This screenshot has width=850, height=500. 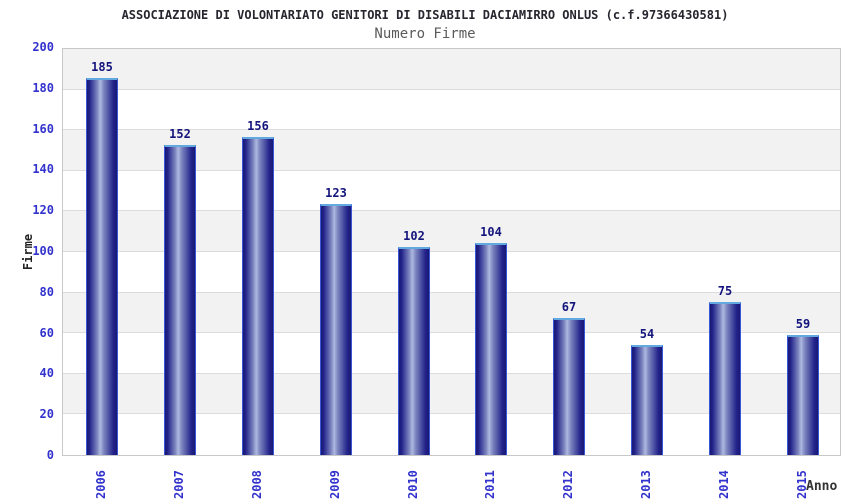 I want to click on y-tick-label: 140, so click(x=43, y=169).